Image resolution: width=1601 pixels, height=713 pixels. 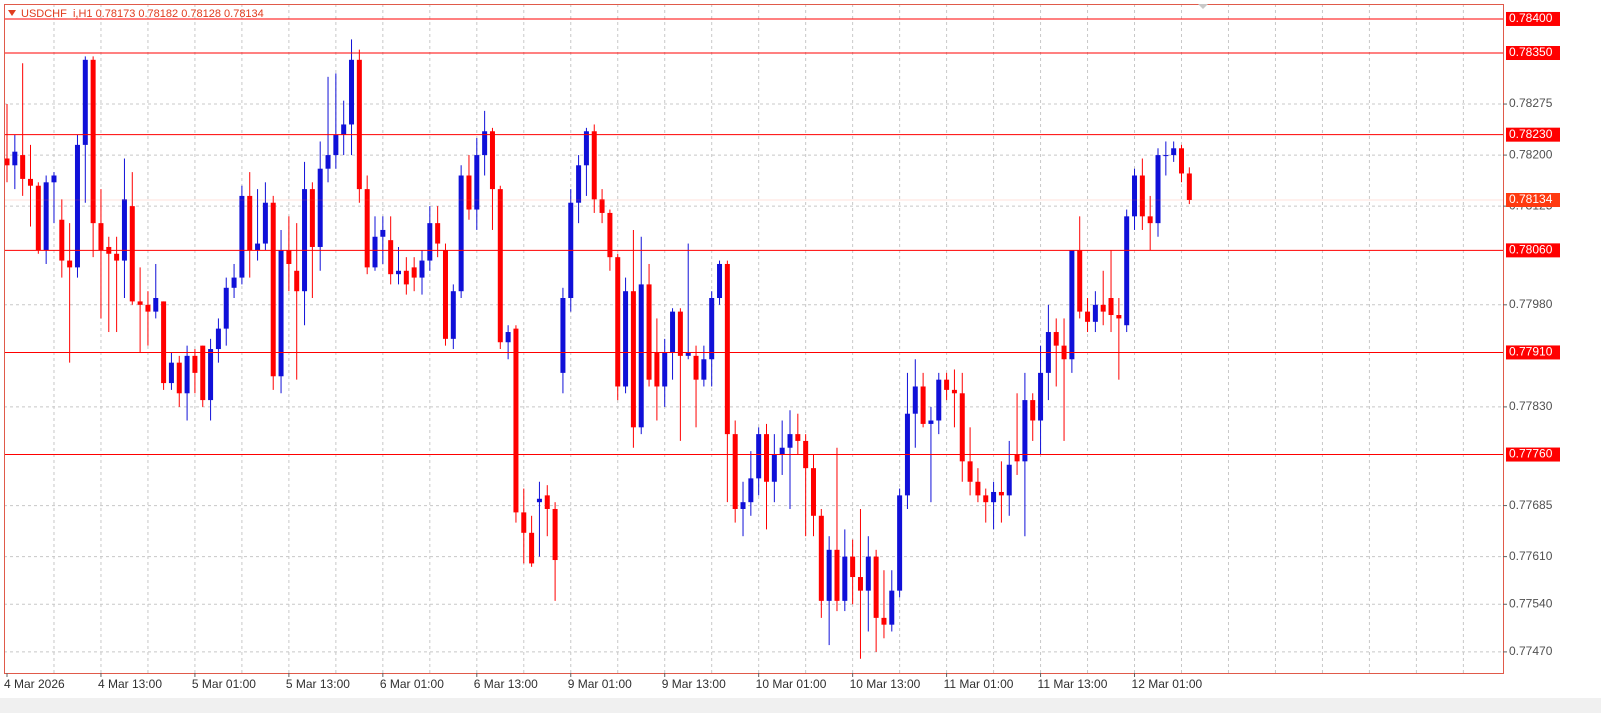 I want to click on x-tick-label: 9 Mar 13:00, so click(x=694, y=684).